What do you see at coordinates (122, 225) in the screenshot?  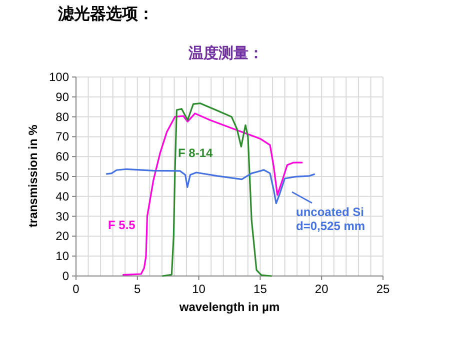 I see `series-label: F 5.5` at bounding box center [122, 225].